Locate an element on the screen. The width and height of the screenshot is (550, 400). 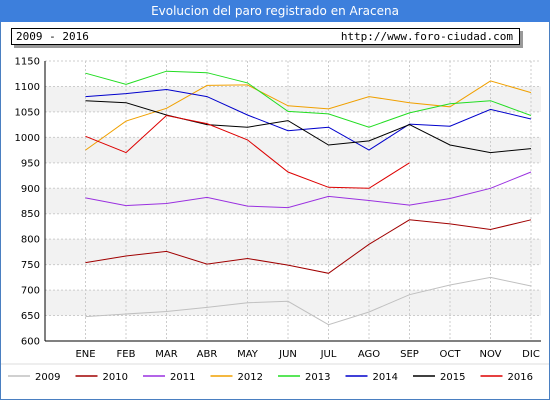
series-line-2012 is located at coordinates (308, 115).